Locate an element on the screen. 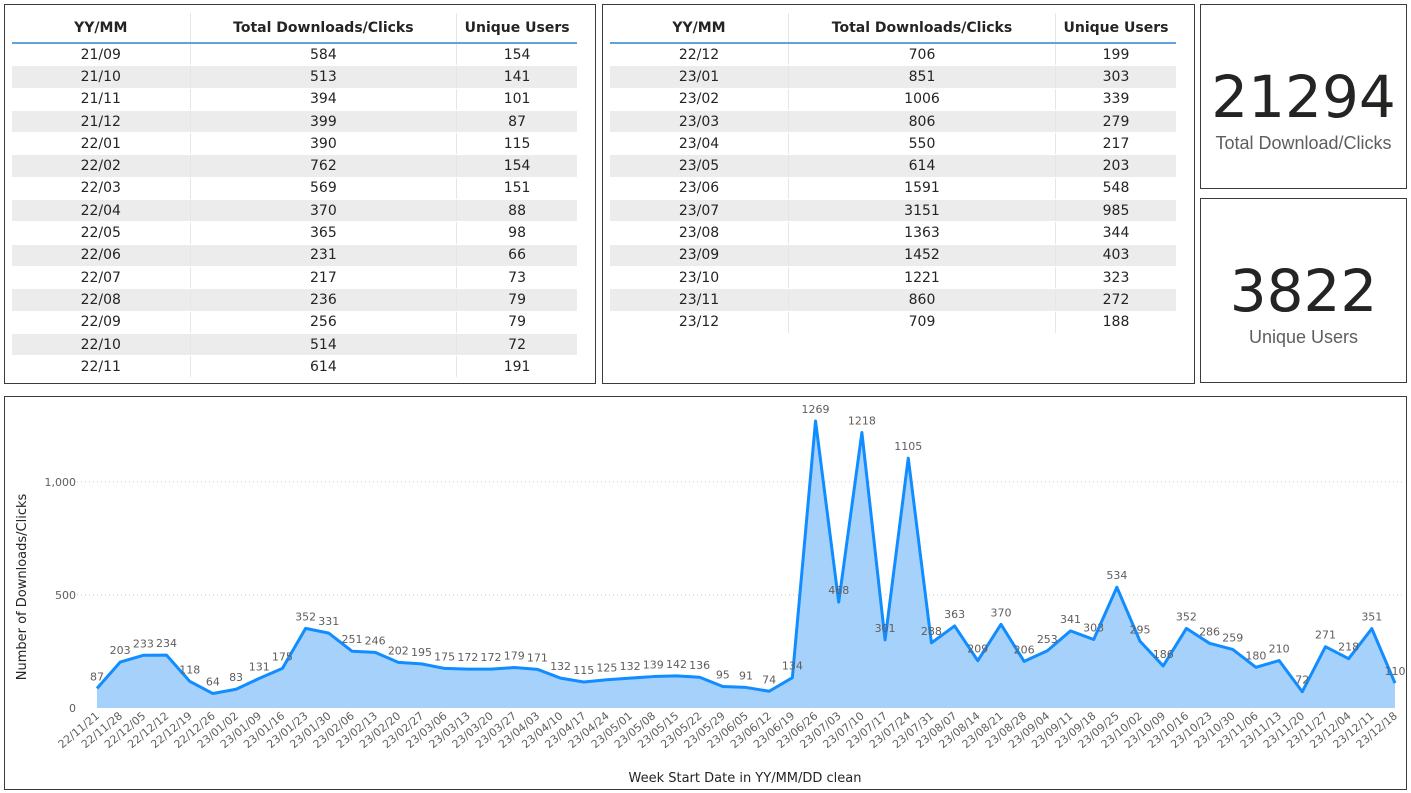 The image size is (1411, 793). cell-total-downloads: 569 is located at coordinates (323, 189).